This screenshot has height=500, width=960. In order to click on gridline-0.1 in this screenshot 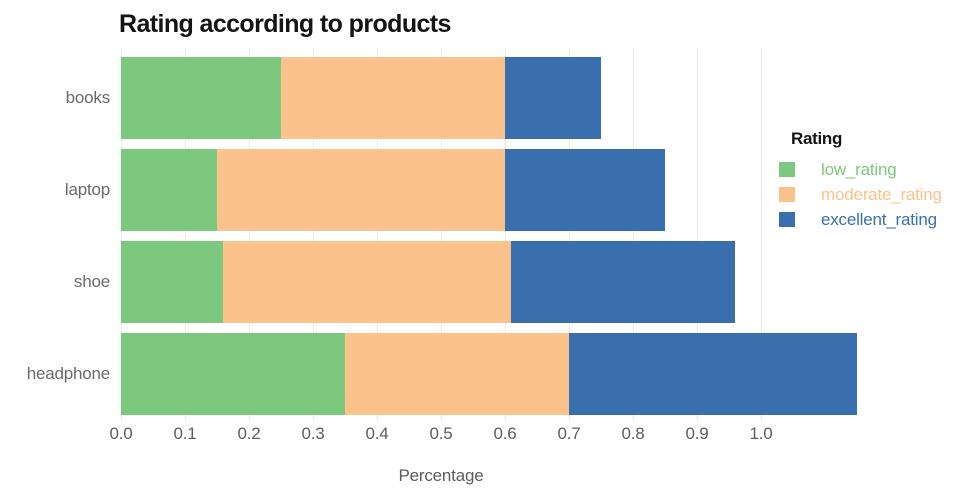, I will do `click(185, 234)`.